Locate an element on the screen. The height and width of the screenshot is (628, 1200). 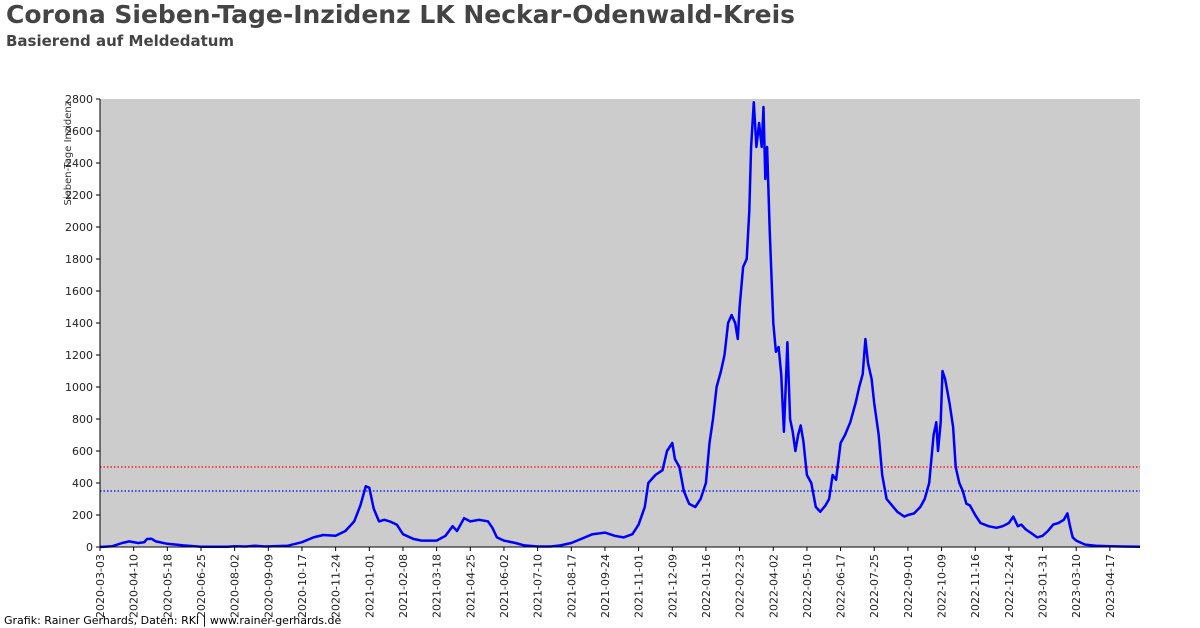
x-tick-label: 2021-12-09 is located at coordinates (672, 586).